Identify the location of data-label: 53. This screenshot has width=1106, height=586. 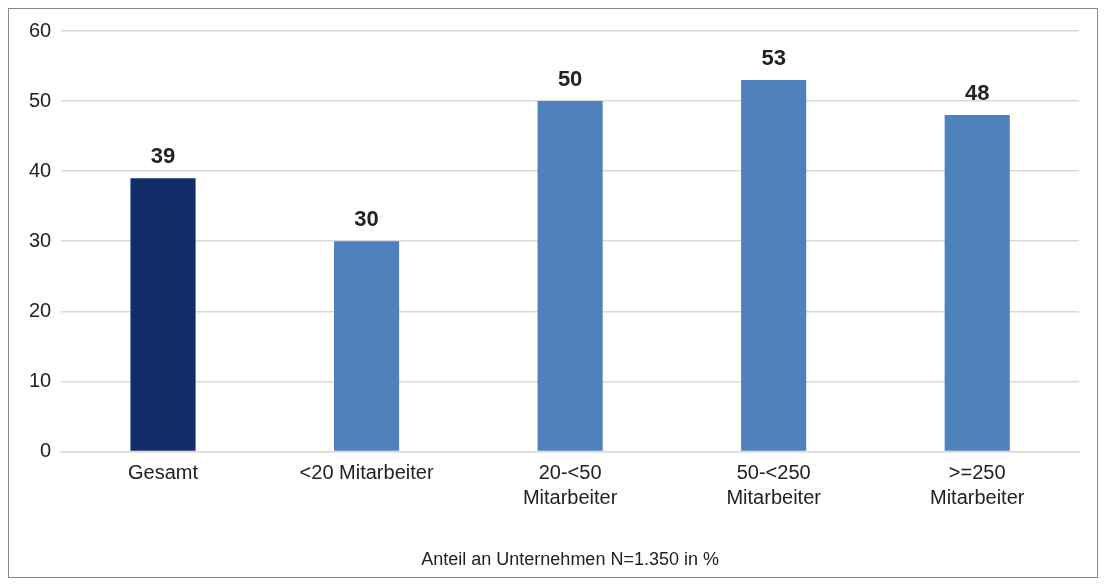
(773, 58).